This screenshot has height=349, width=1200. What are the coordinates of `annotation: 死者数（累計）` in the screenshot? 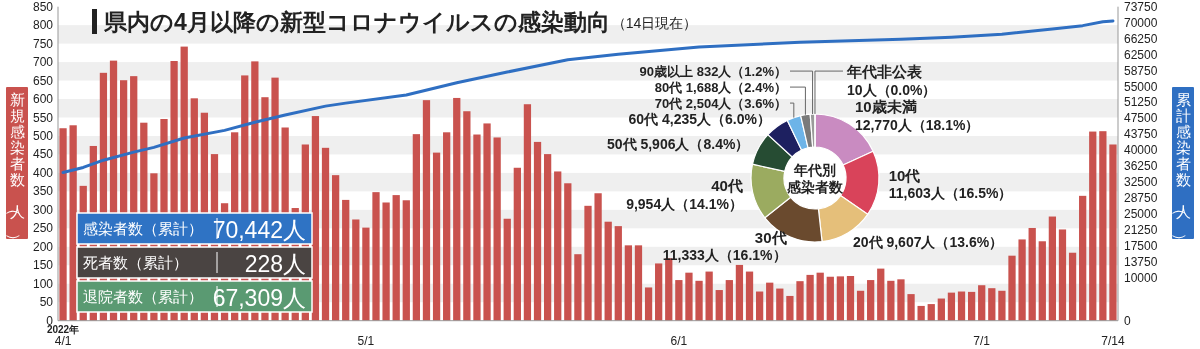 It's located at (135, 262).